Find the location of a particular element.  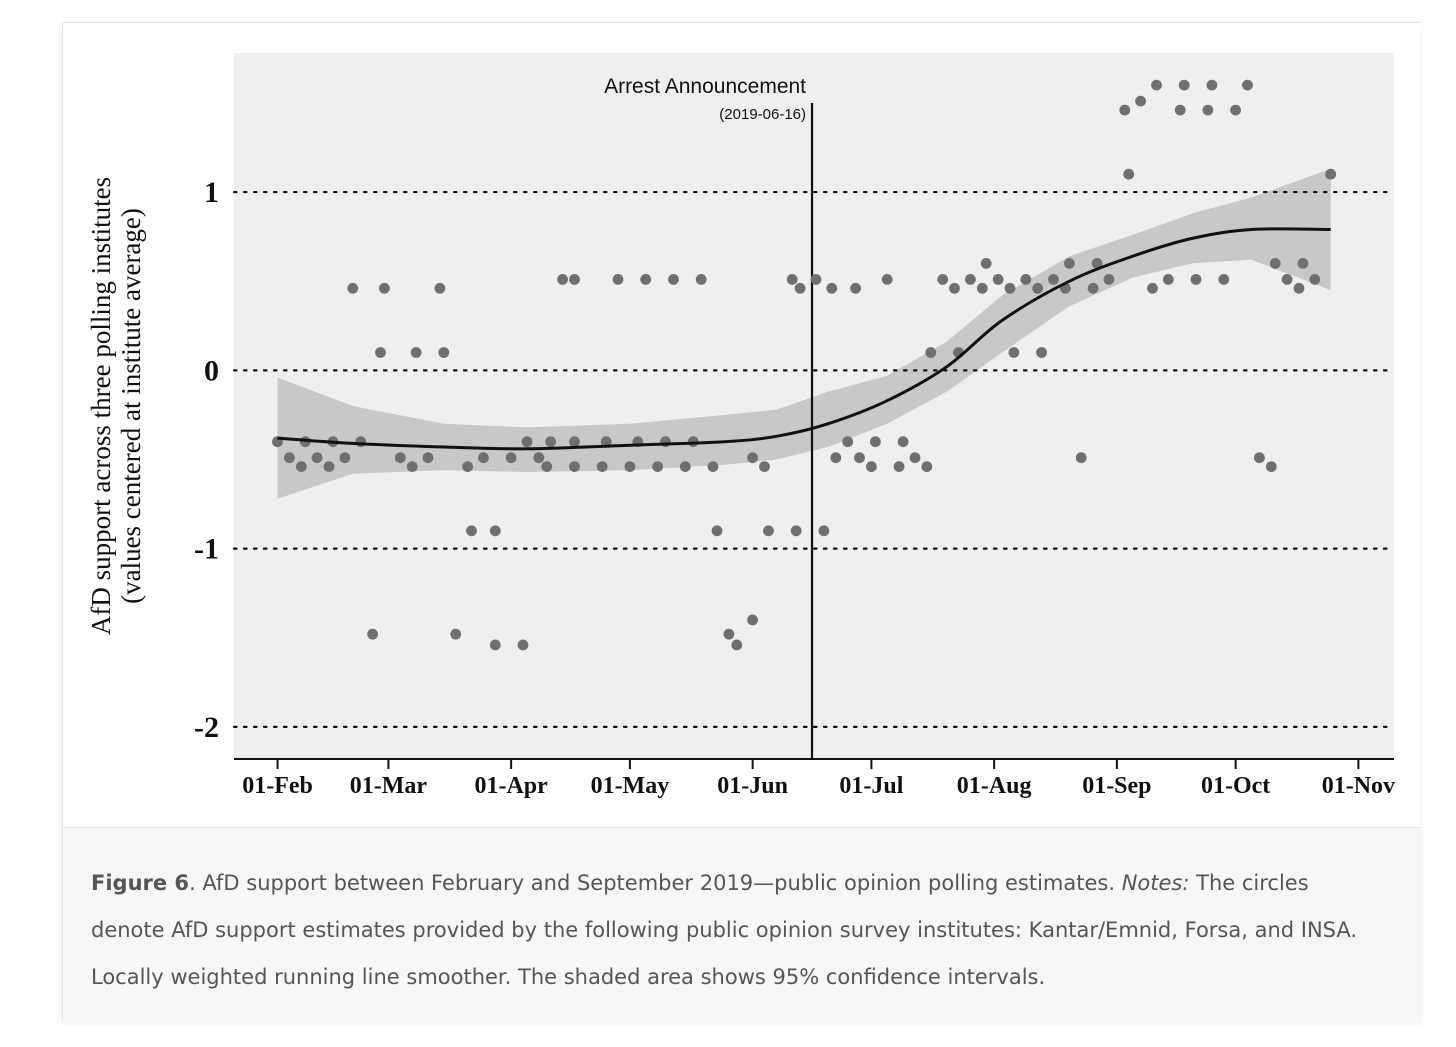

x-tick-label: 01-Feb is located at coordinates (277, 786).